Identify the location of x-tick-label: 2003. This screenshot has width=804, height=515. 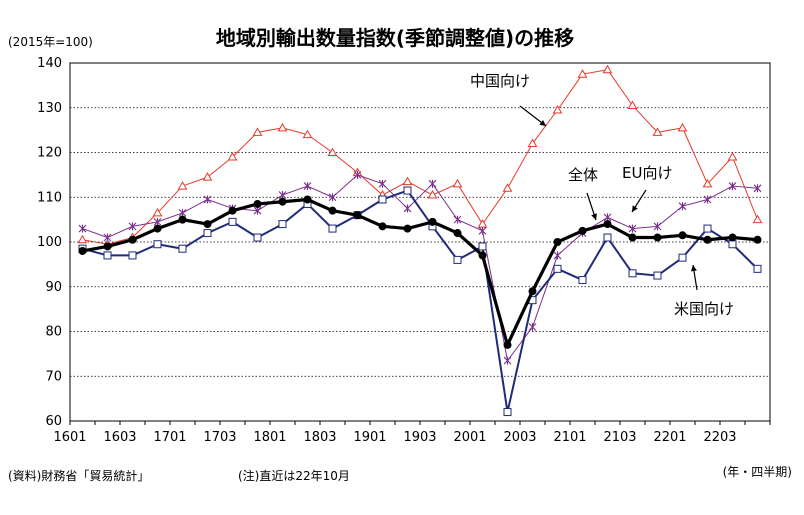
(519, 437).